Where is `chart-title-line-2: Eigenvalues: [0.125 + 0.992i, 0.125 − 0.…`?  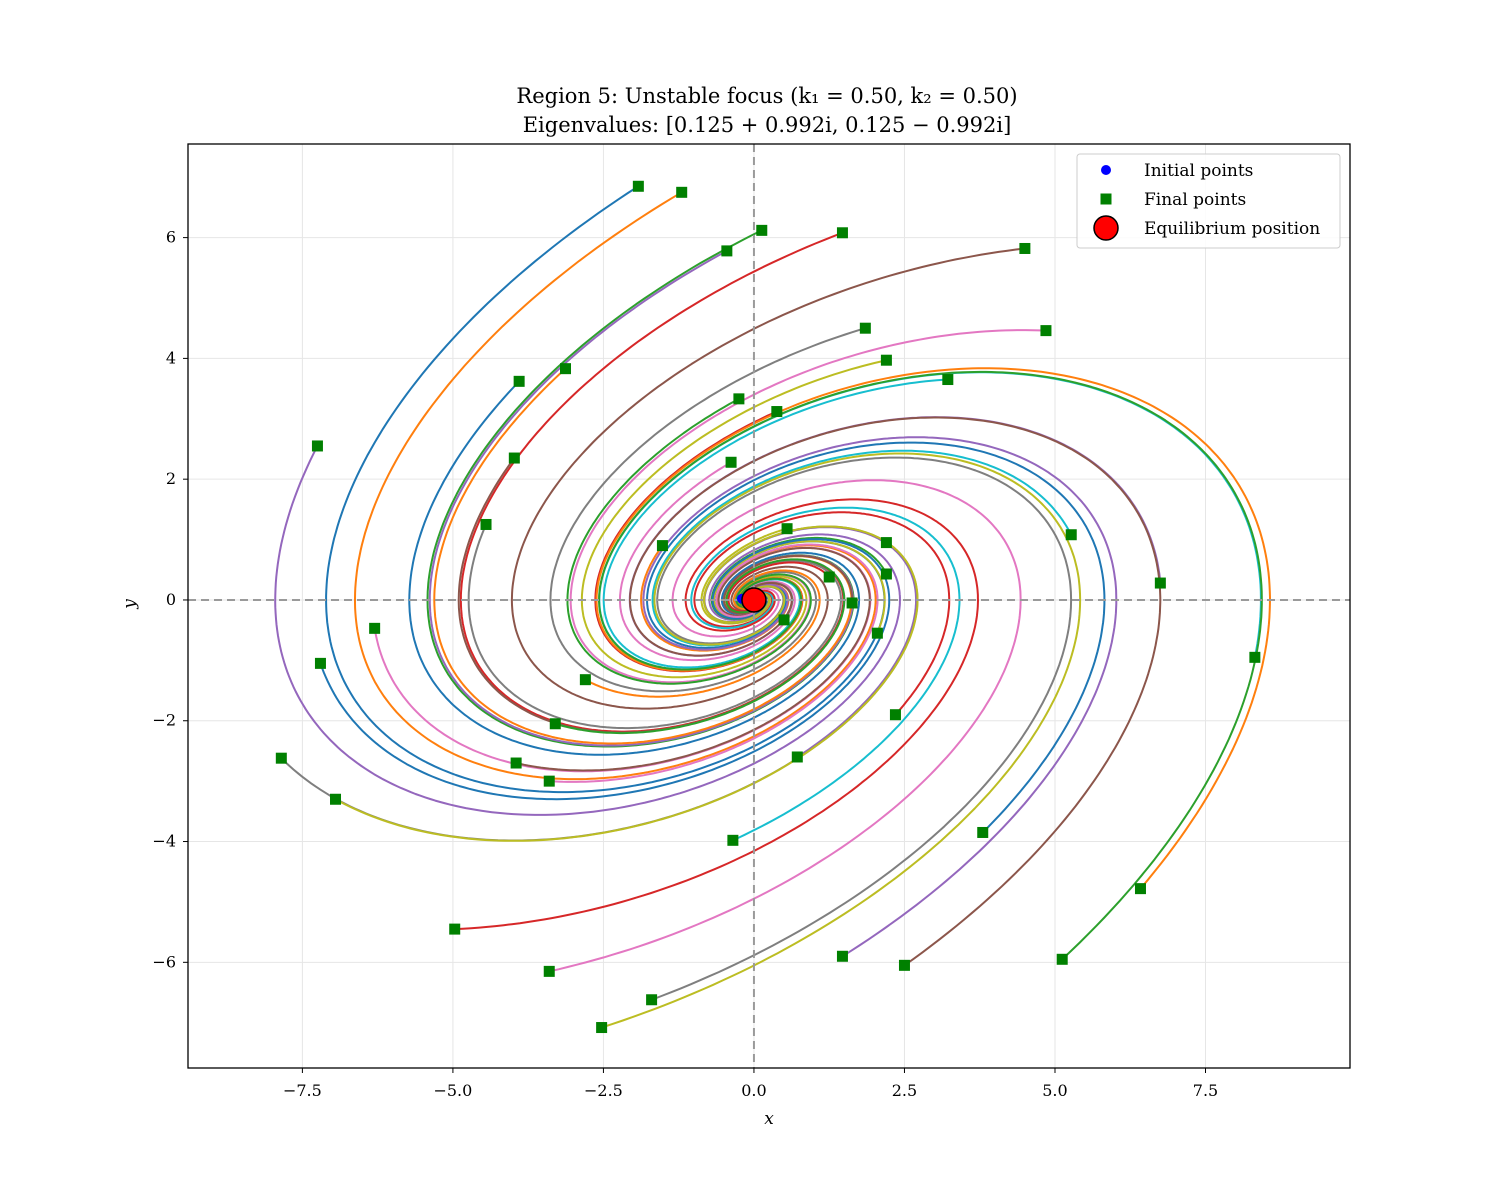
chart-title-line-2: Eigenvalues: [0.125 + 0.992i, 0.125 − 0.… is located at coordinates (767, 125).